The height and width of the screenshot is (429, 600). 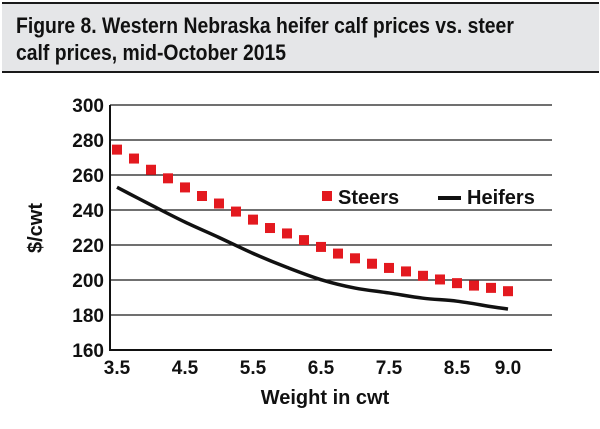 What do you see at coordinates (501, 198) in the screenshot?
I see `legend-heifers-label: Heifers` at bounding box center [501, 198].